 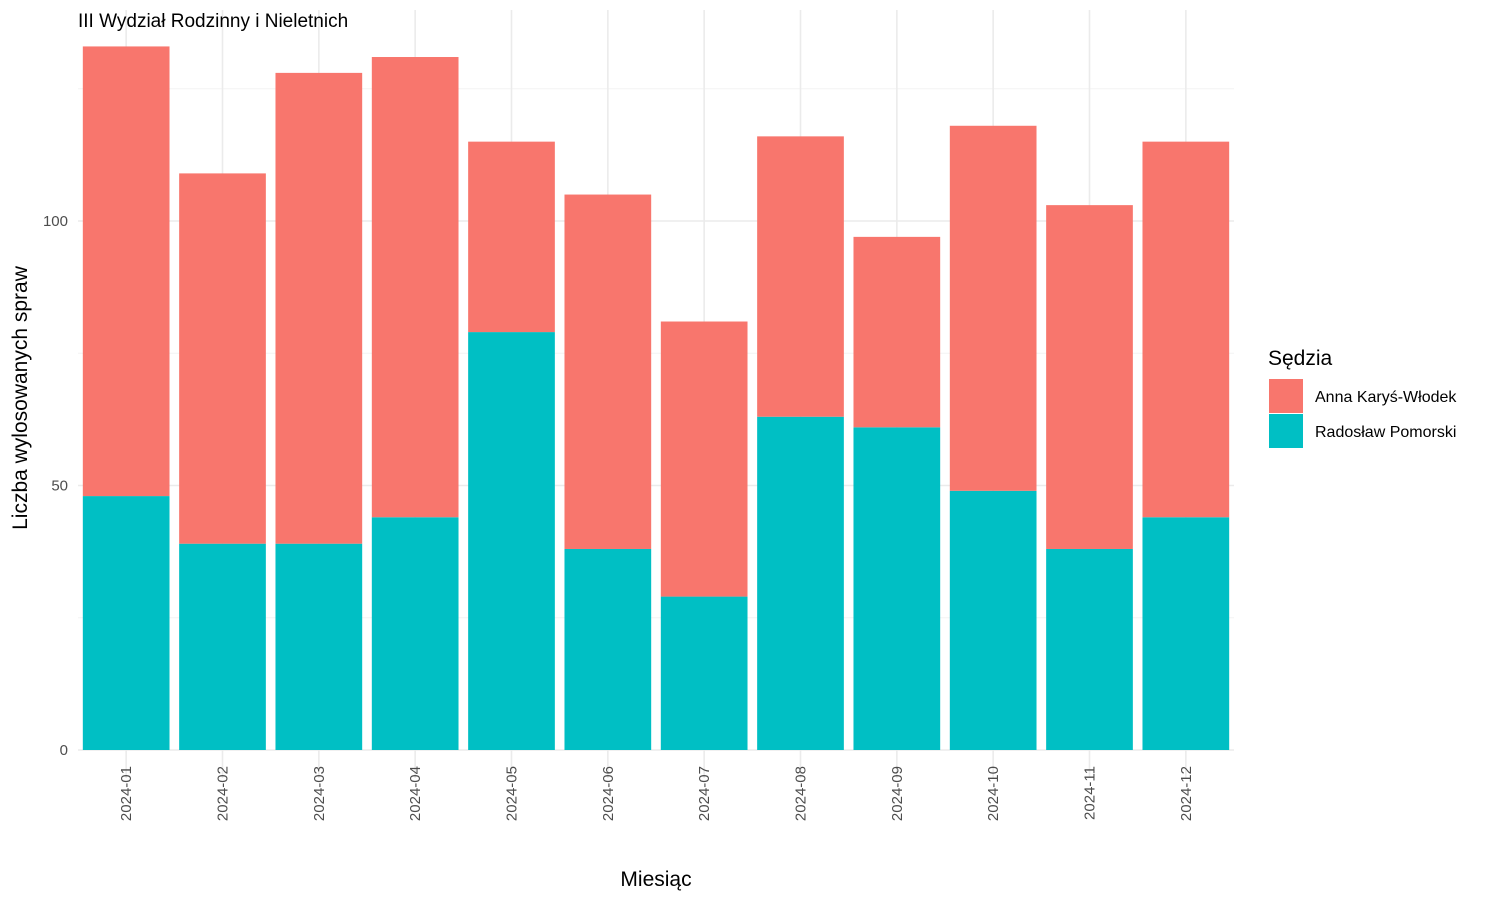 I want to click on x-tick-label: 2024-06, so click(x=608, y=793).